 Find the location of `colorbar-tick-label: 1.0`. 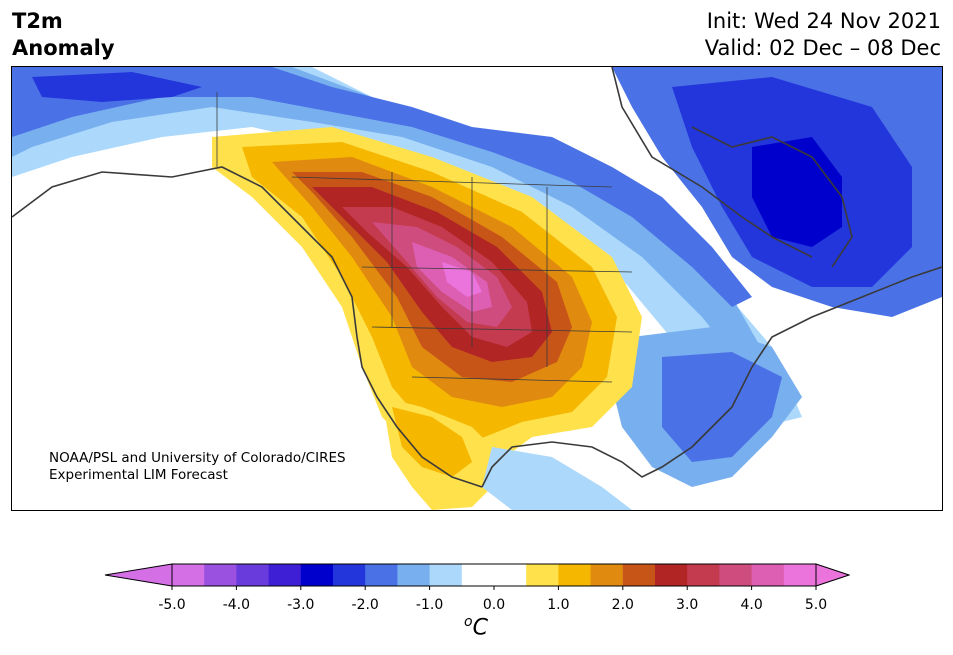

colorbar-tick-label: 1.0 is located at coordinates (558, 605).